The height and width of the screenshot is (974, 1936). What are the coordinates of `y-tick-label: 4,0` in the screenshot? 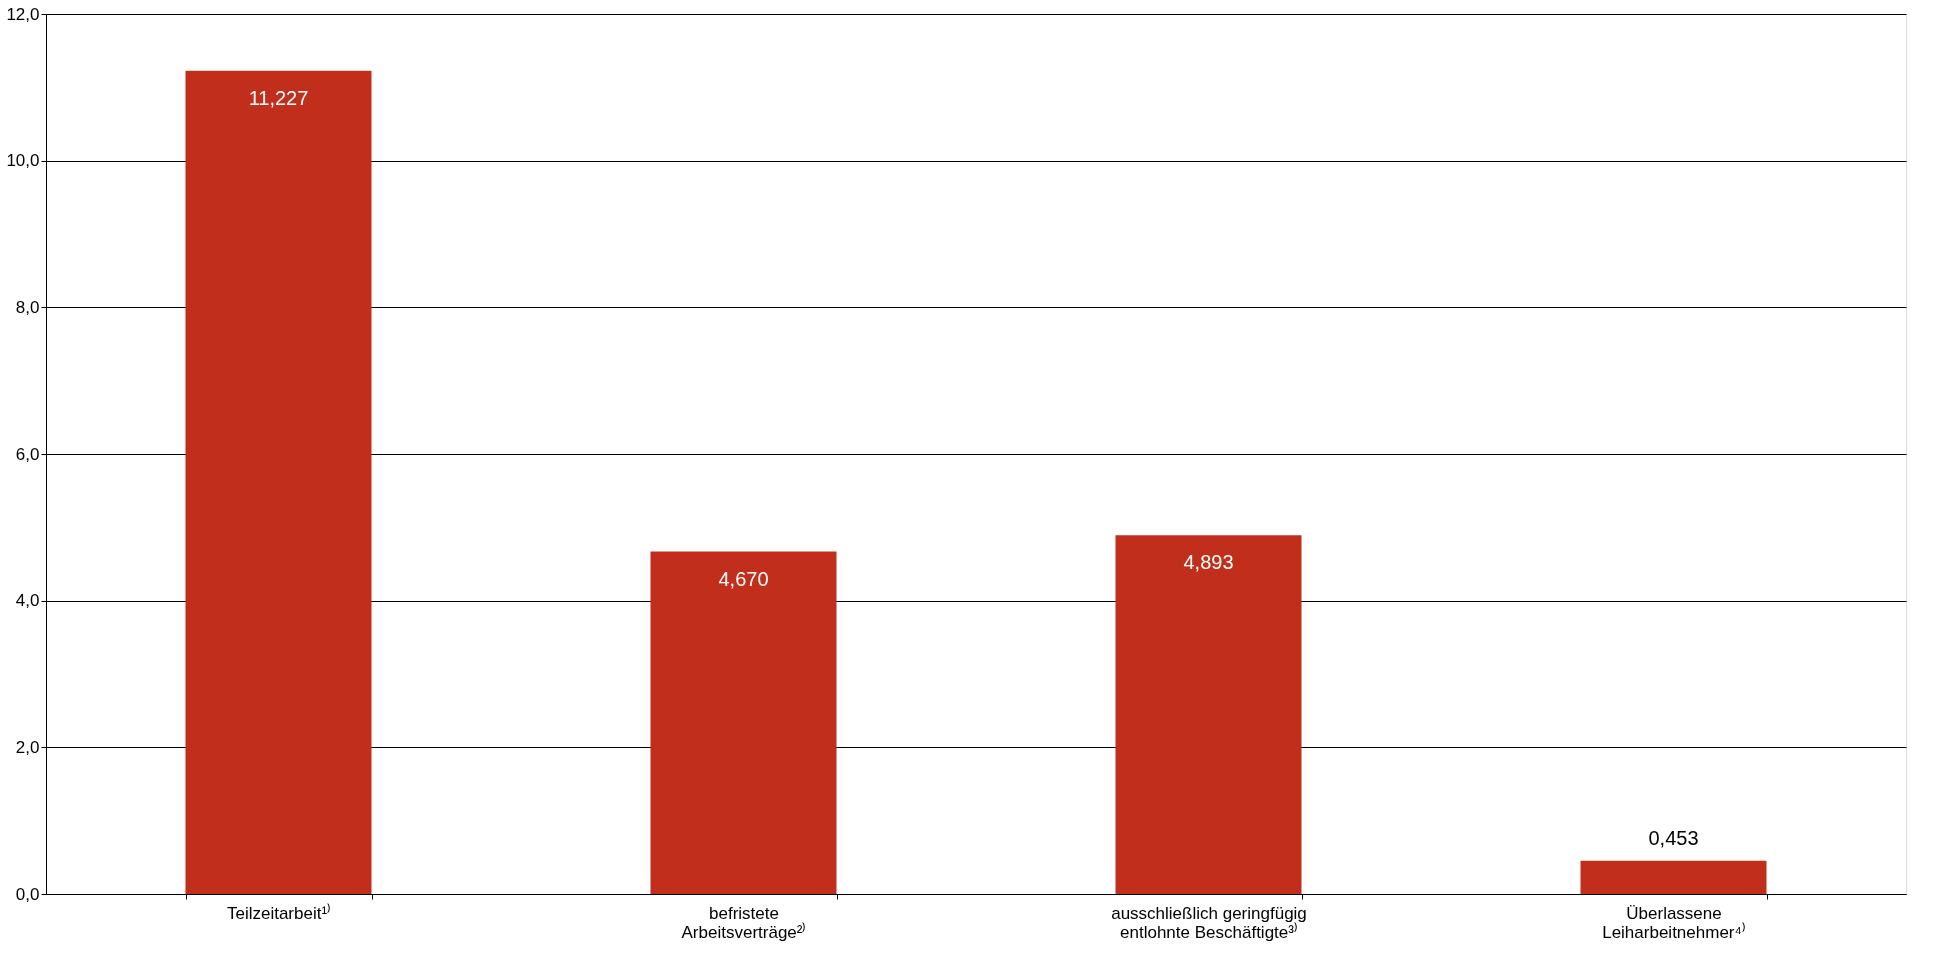 It's located at (27, 601).